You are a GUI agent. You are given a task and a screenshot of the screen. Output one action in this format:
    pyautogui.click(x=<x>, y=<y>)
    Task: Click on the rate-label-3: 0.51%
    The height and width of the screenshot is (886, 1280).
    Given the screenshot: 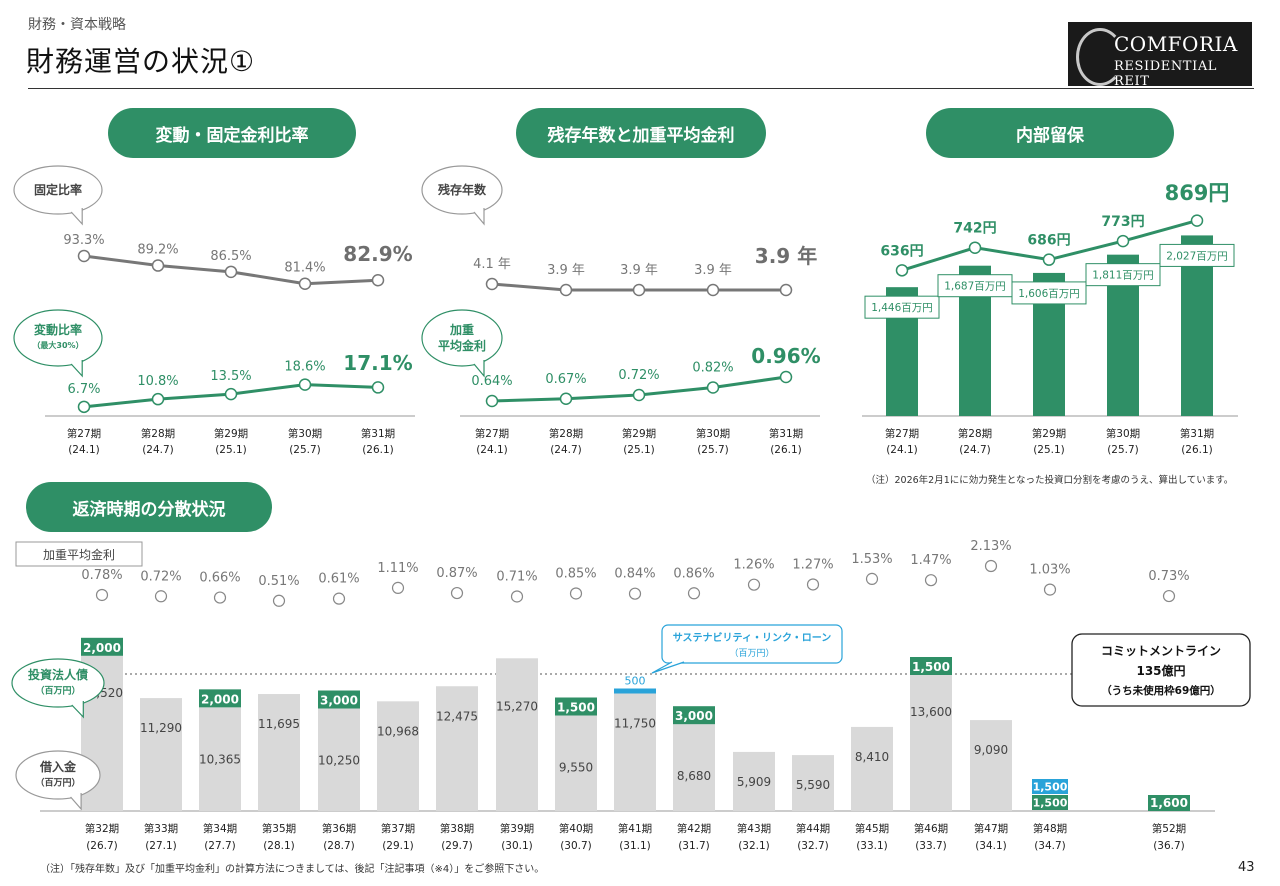 What is the action you would take?
    pyautogui.click(x=278, y=581)
    